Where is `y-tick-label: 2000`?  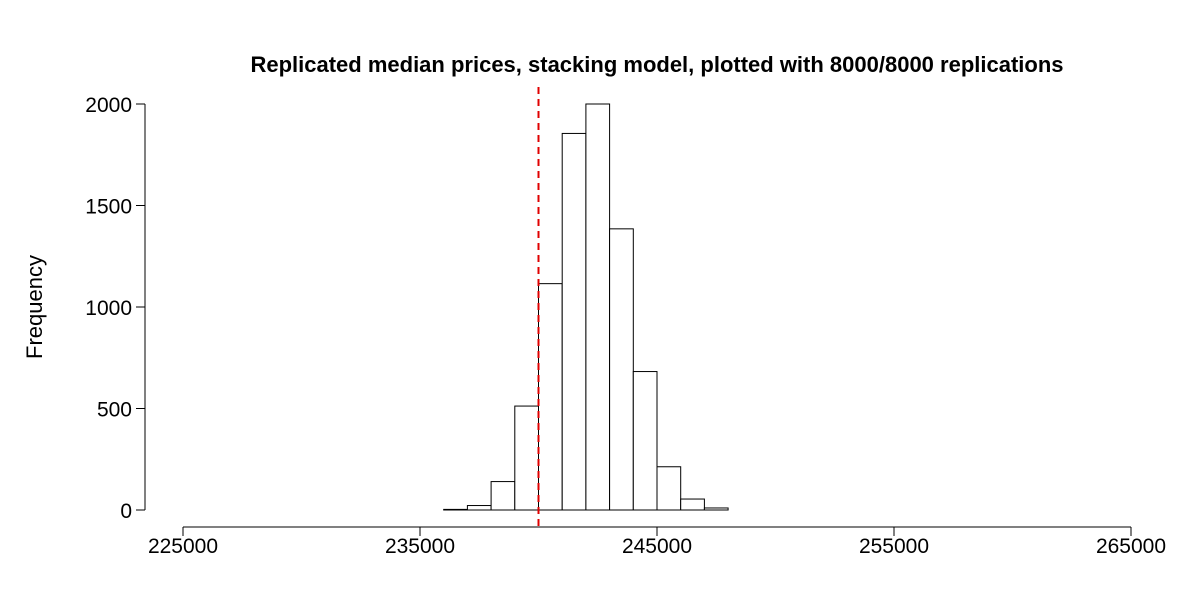
y-tick-label: 2000 is located at coordinates (108, 105).